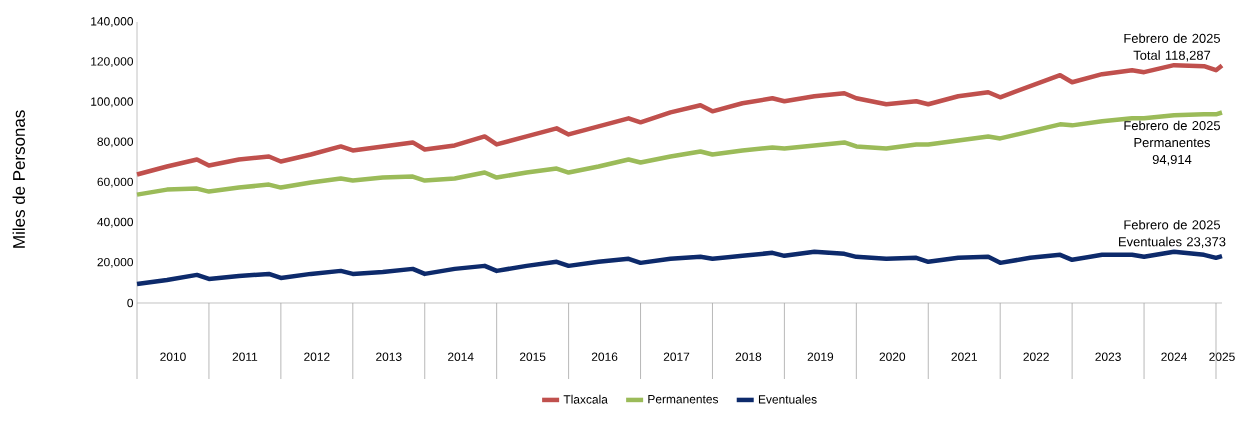 The height and width of the screenshot is (432, 1251). What do you see at coordinates (1222, 357) in the screenshot?
I see `x-tick-label: 2025` at bounding box center [1222, 357].